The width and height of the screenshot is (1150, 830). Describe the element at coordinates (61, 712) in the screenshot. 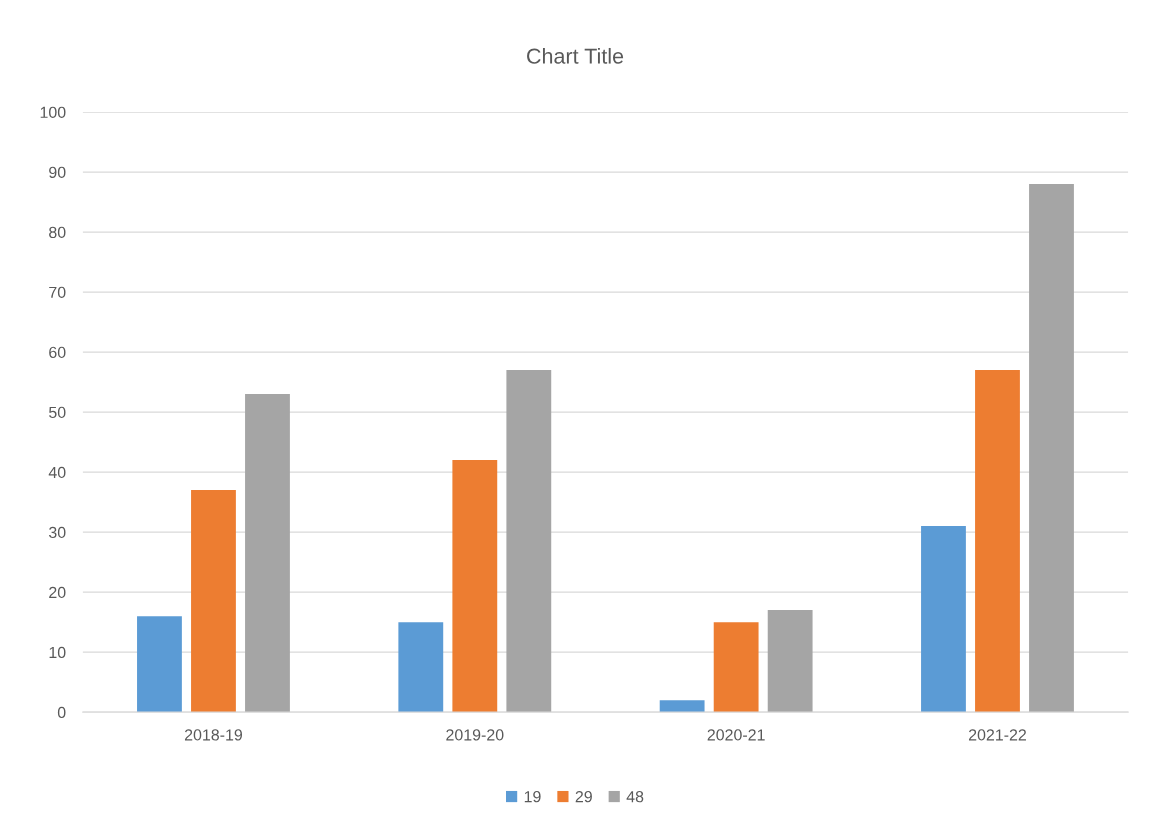

I see `y-tick-label: 0` at that location.